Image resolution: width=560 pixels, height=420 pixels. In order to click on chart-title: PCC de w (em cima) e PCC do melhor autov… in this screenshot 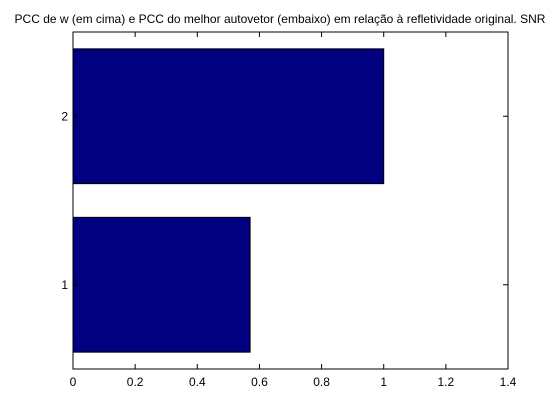, I will do `click(280, 19)`.